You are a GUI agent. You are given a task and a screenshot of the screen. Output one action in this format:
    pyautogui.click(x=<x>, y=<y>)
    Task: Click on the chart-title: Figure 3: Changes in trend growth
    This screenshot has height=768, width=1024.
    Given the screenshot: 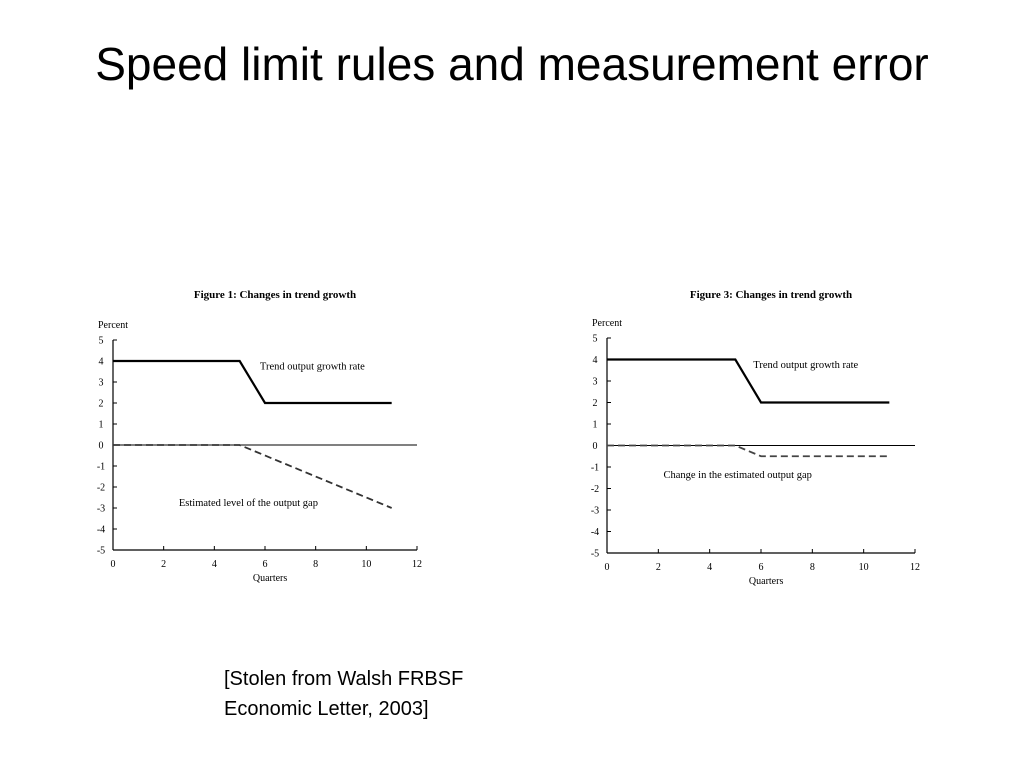 What is the action you would take?
    pyautogui.click(x=771, y=295)
    